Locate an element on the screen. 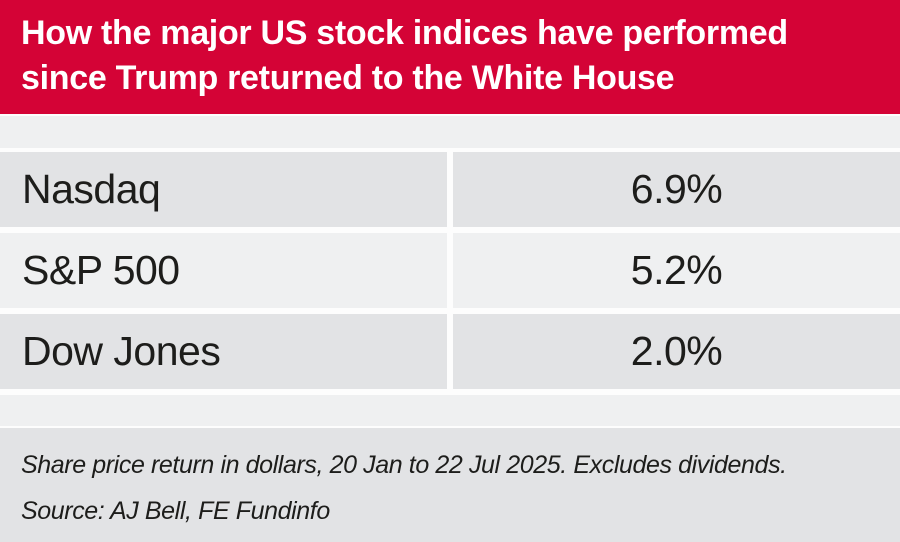  page-title-line-2: since Trump returned to the White House is located at coordinates (348, 78).